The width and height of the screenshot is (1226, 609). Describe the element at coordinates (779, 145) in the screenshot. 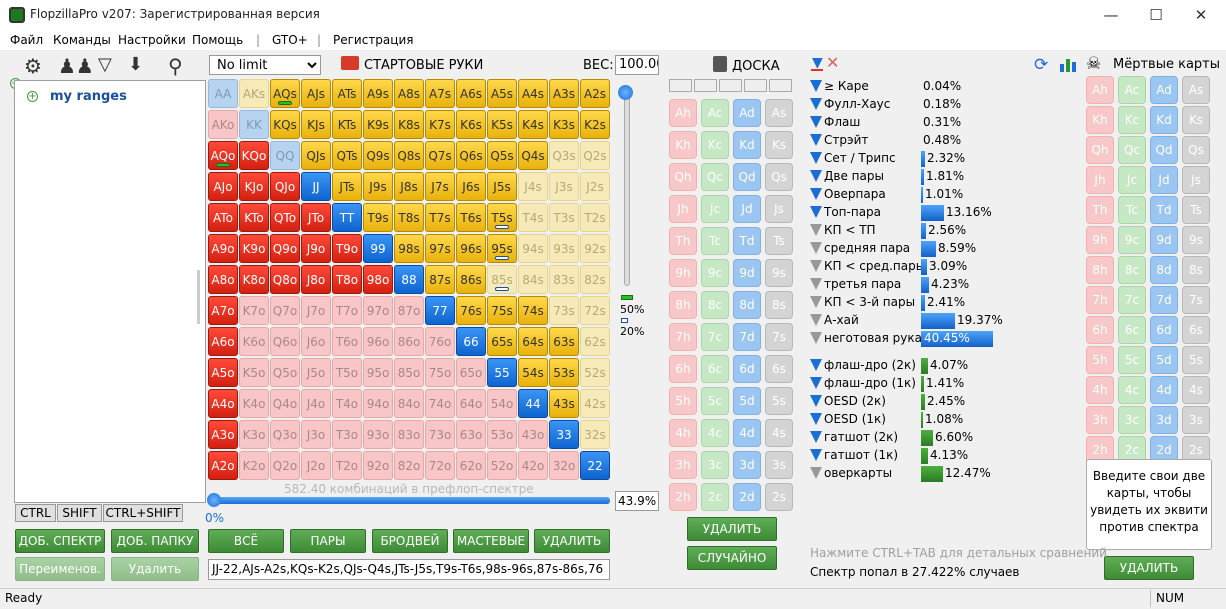

I see `card-Ks: Ks` at that location.